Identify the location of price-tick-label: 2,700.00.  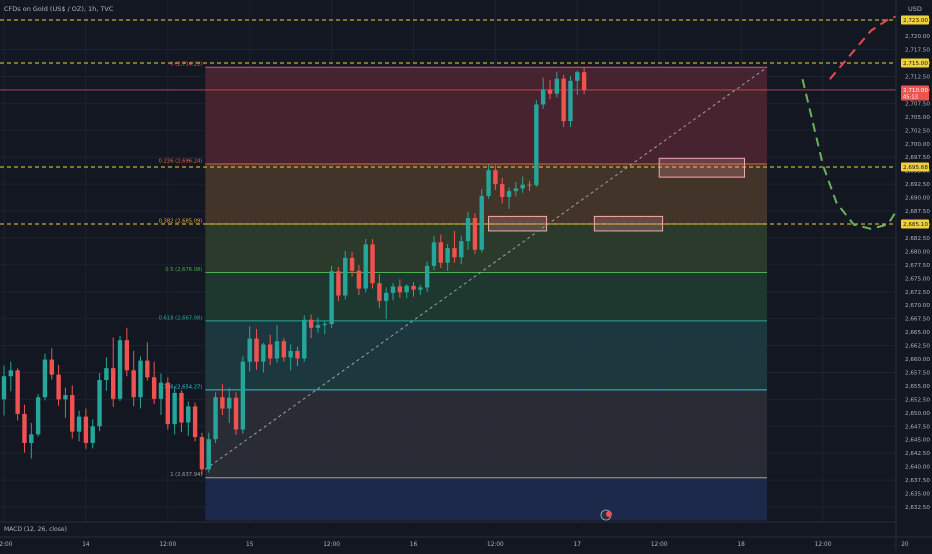
(917, 145).